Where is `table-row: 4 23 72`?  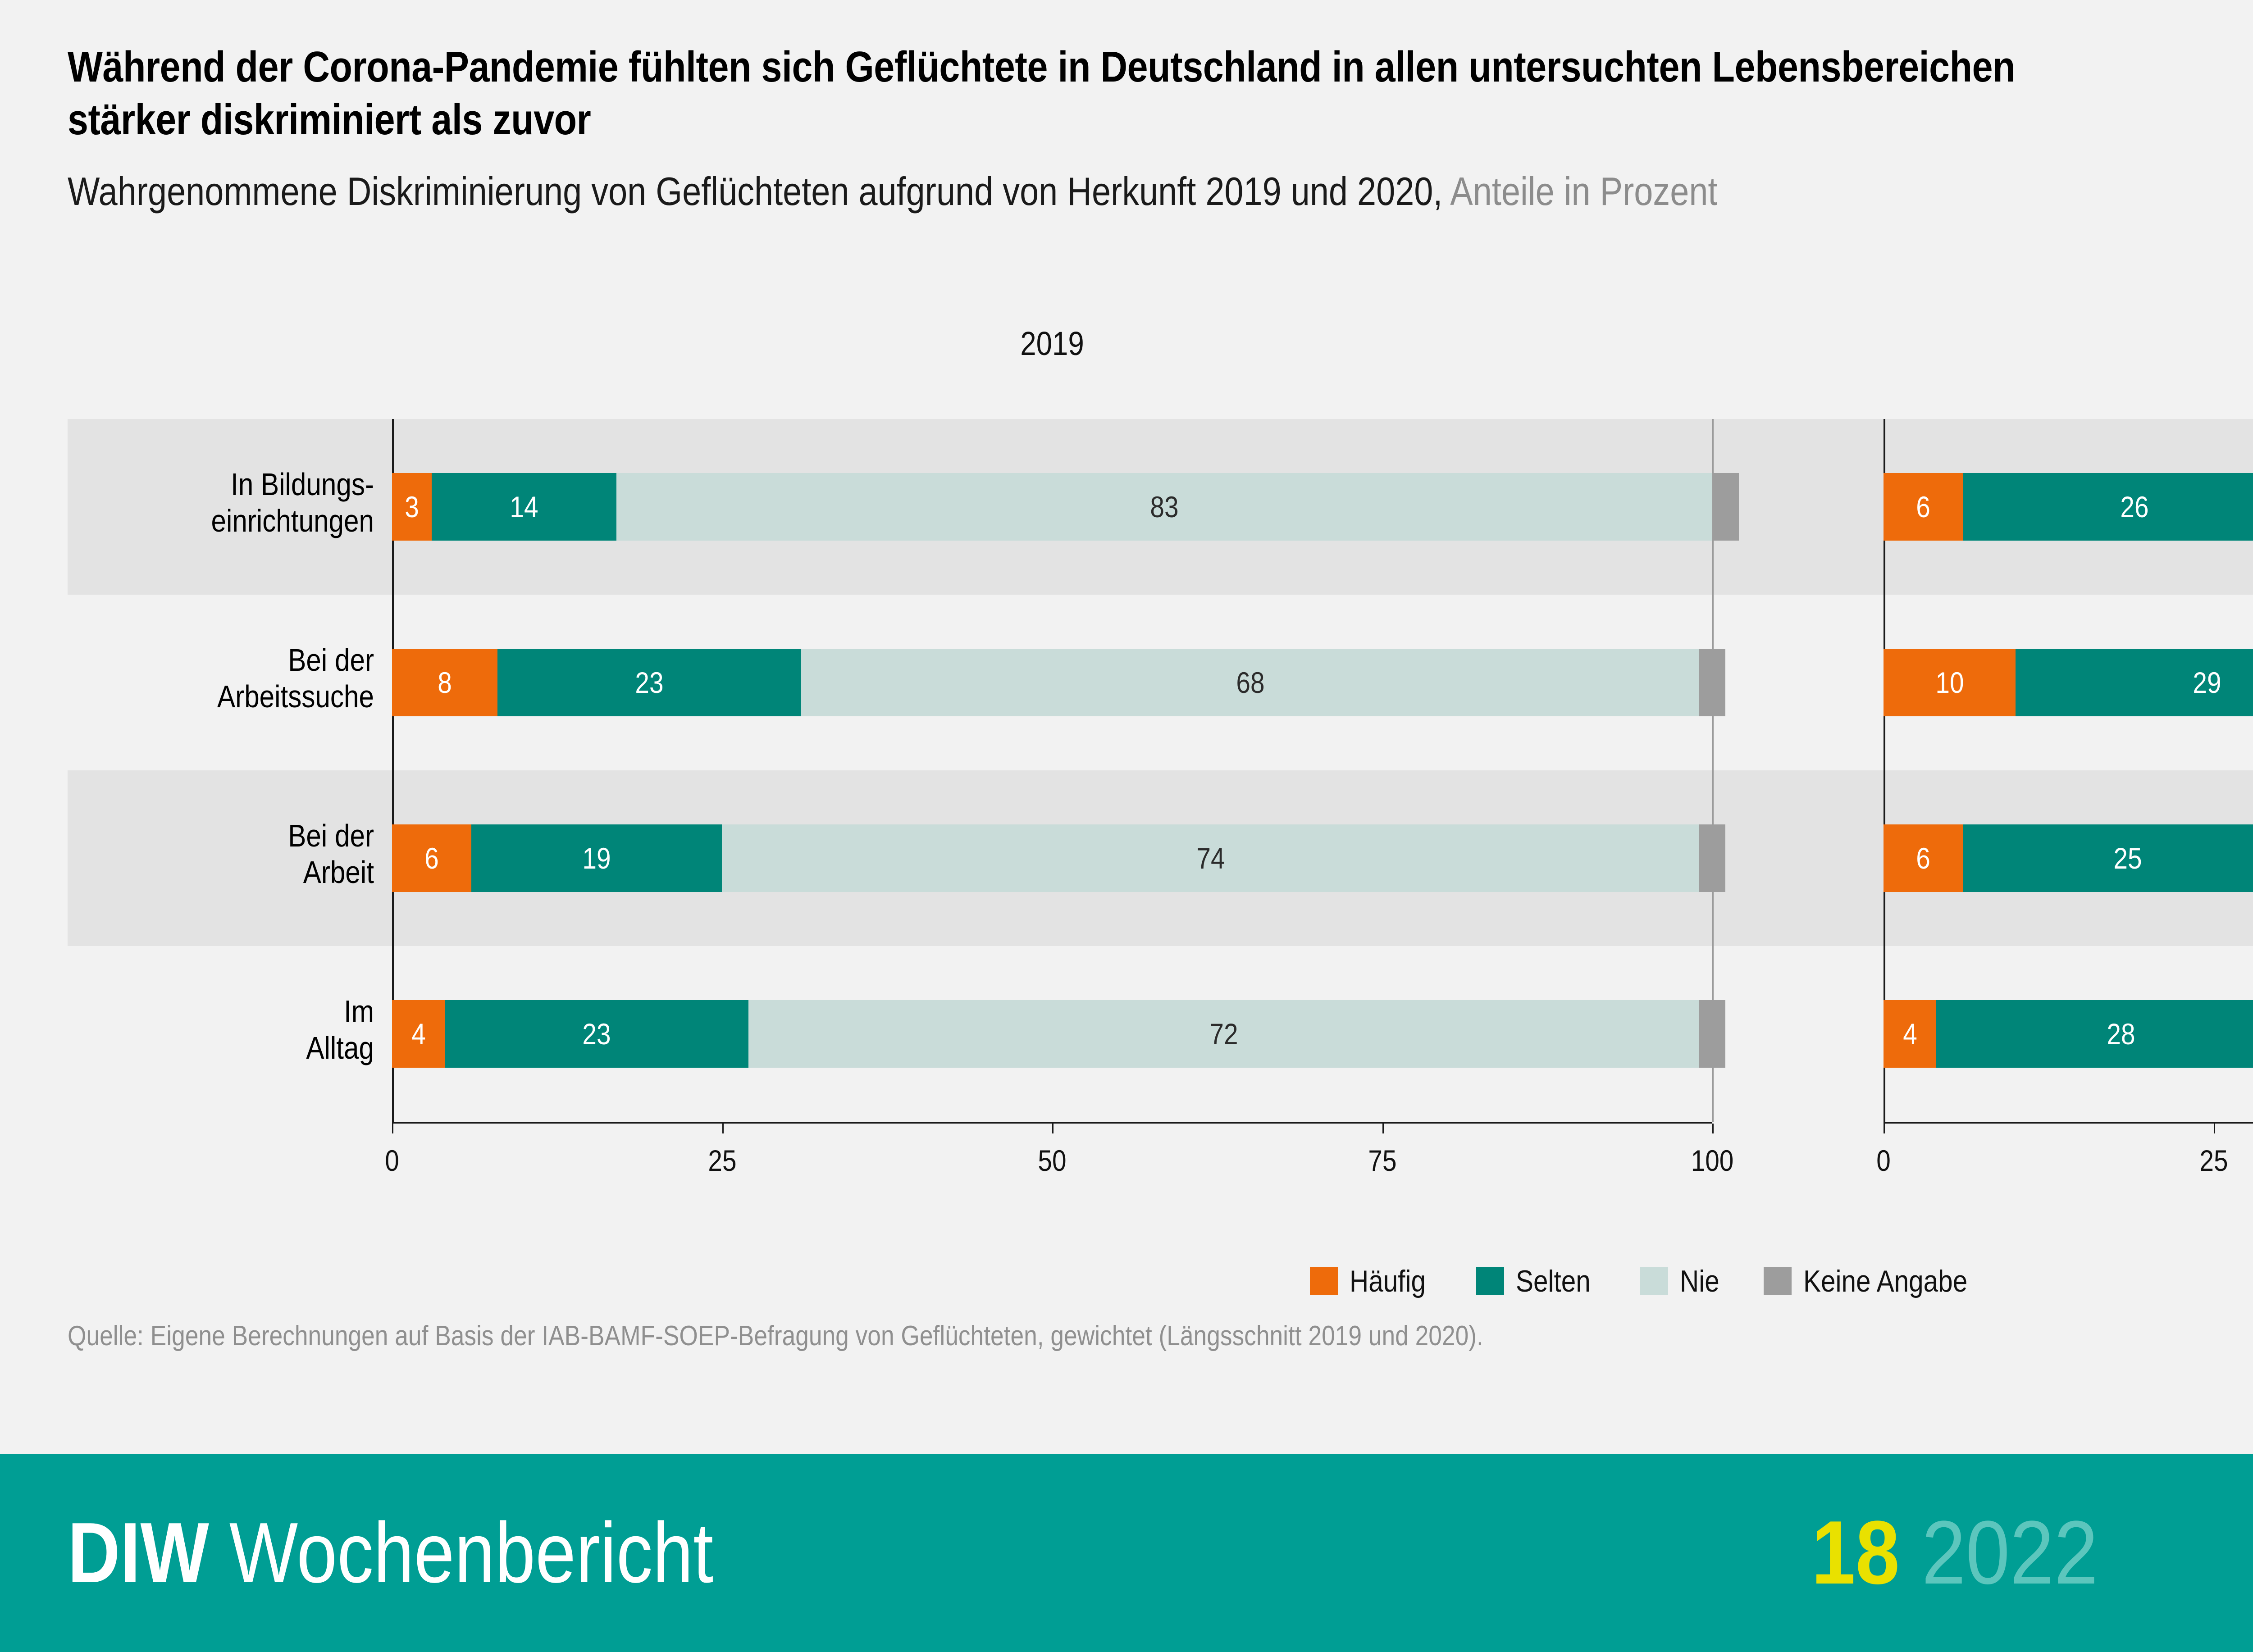 table-row: 4 23 72 is located at coordinates (1059, 1034).